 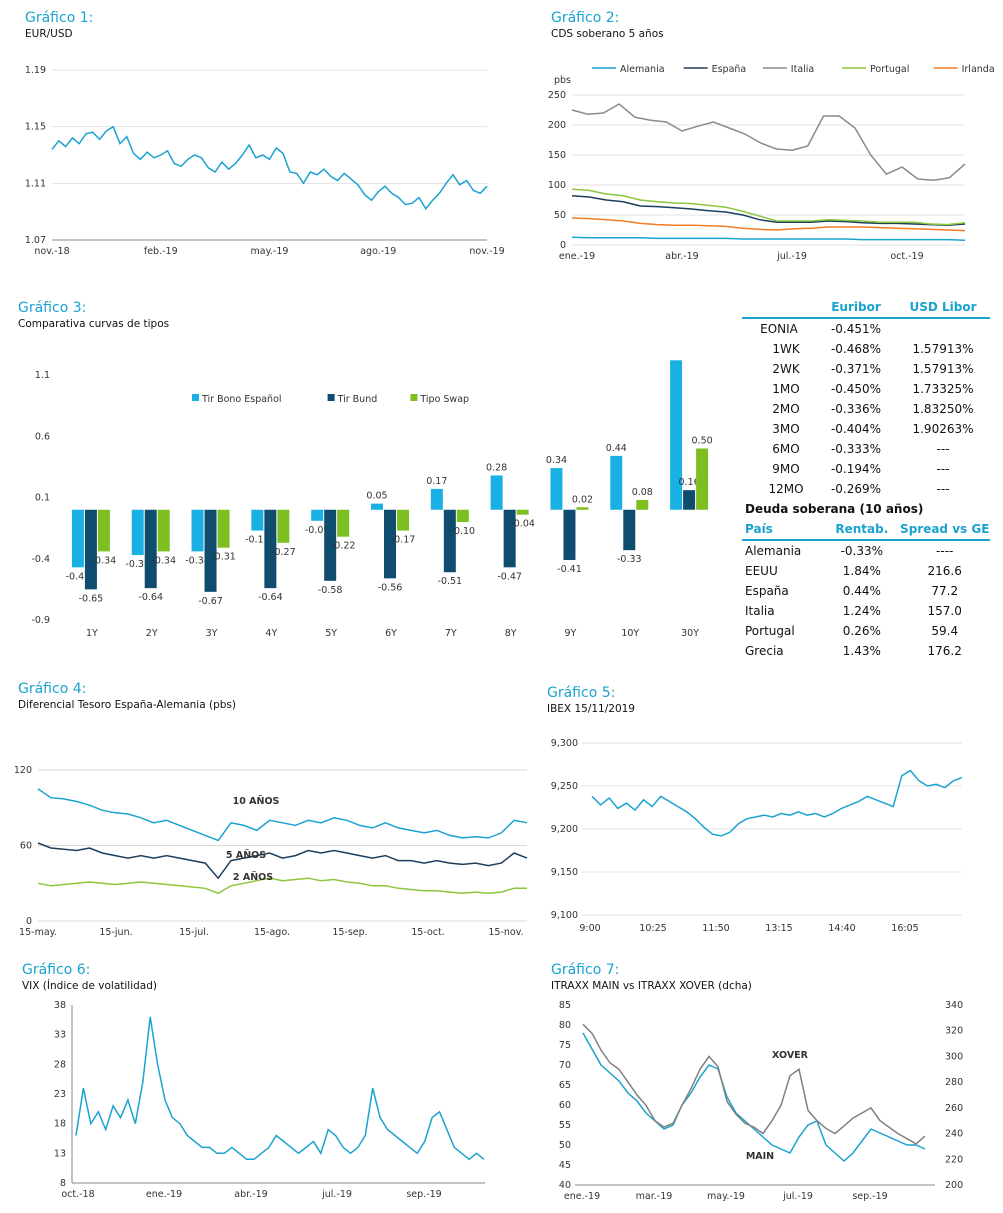 What do you see at coordinates (582, 499) in the screenshot?
I see `data-label: 0.02` at bounding box center [582, 499].